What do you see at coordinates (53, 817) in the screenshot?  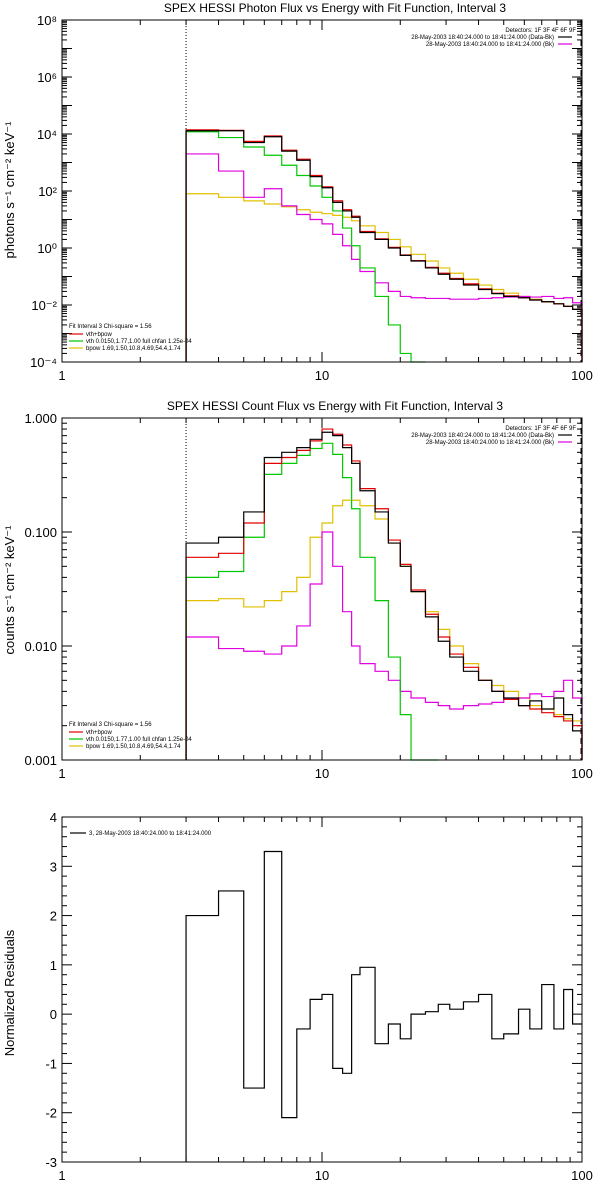 I see `residuals-y-tick-label: 4` at bounding box center [53, 817].